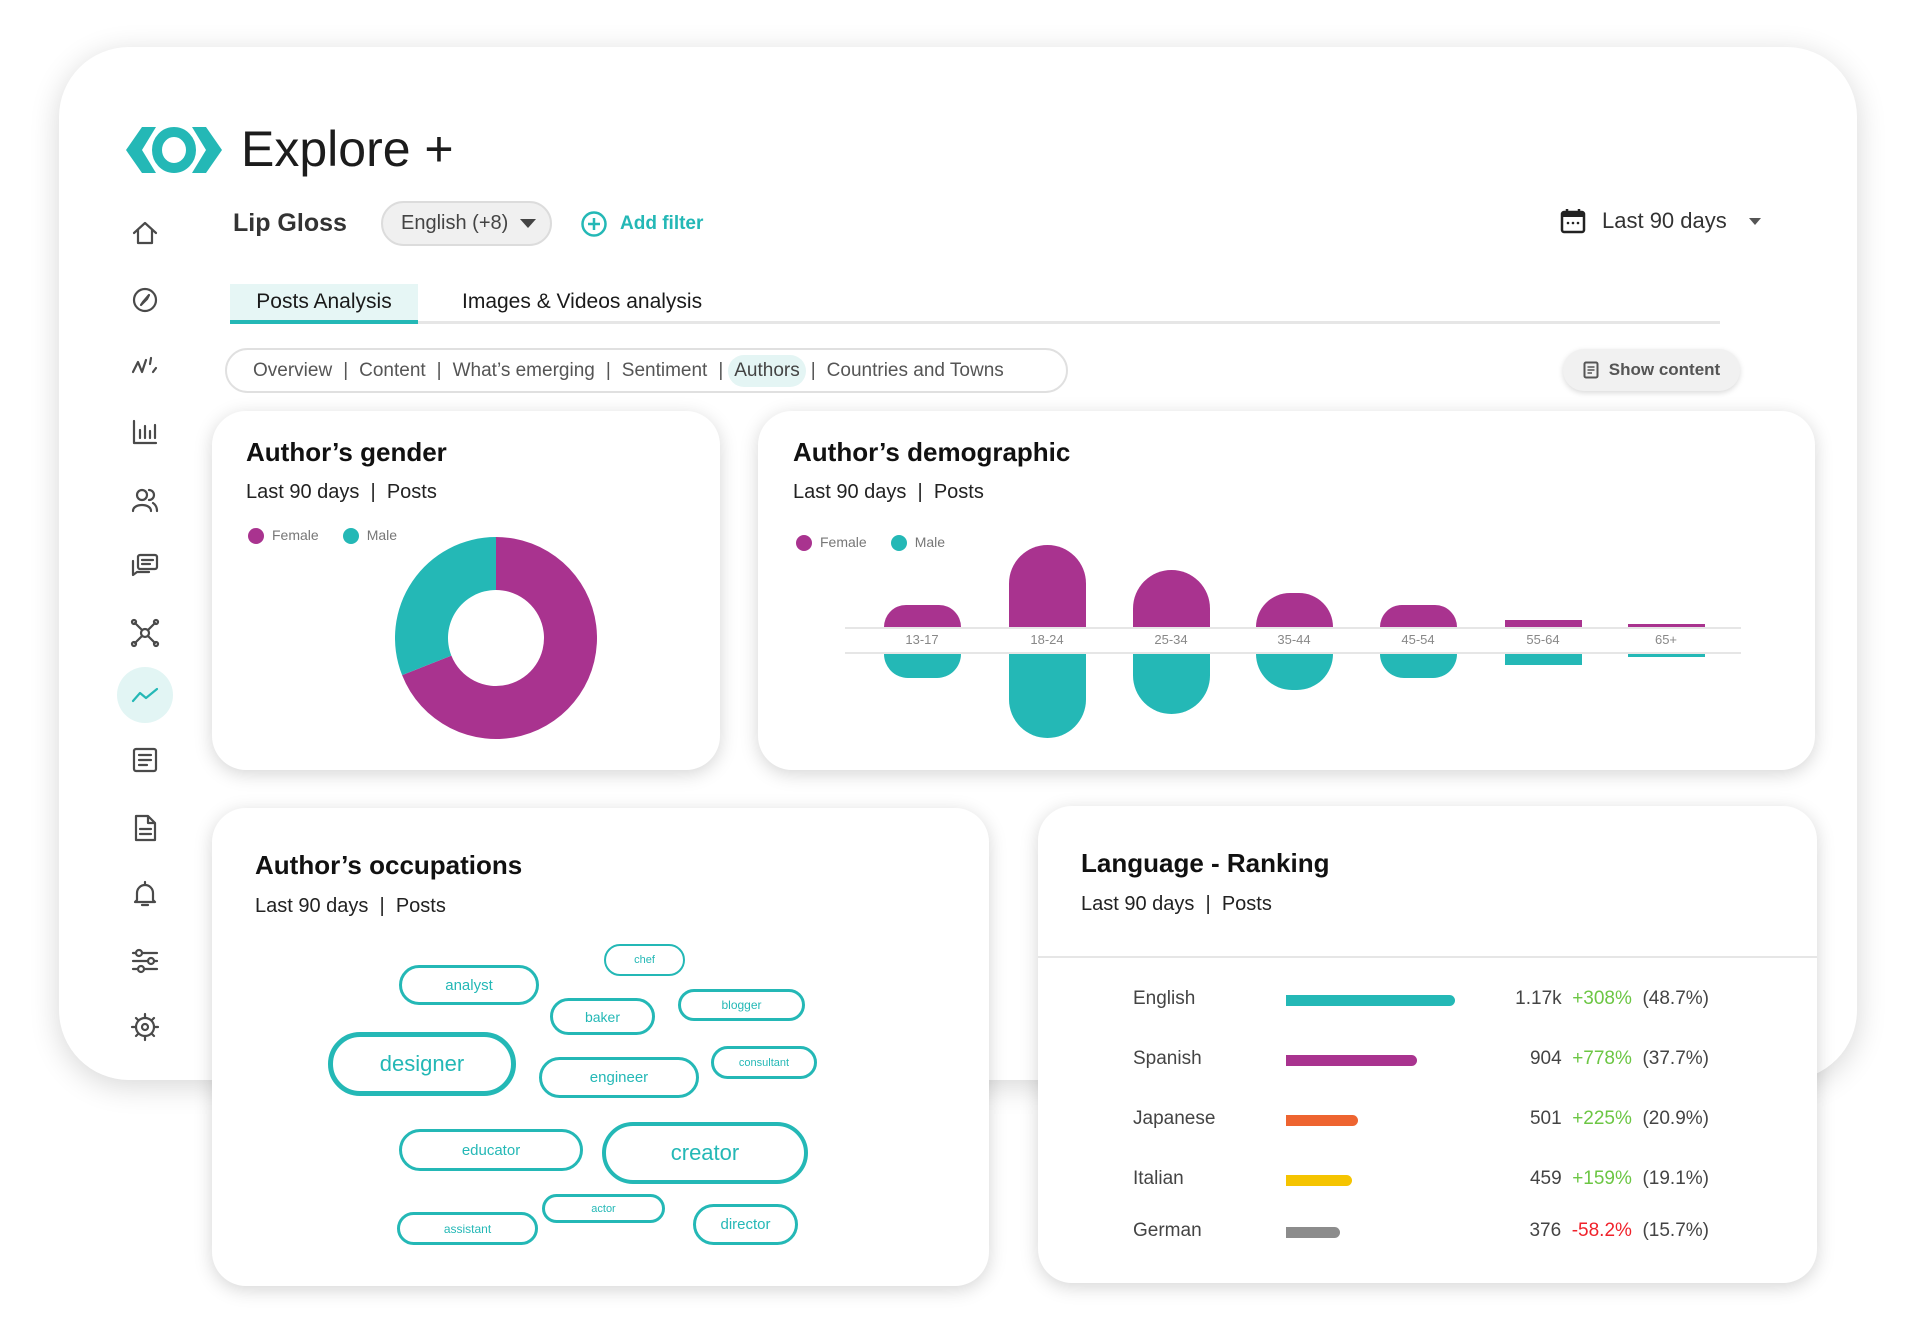 Image resolution: width=1920 pixels, height=1324 pixels. What do you see at coordinates (346, 452) in the screenshot?
I see `card-title: Author’s gender` at bounding box center [346, 452].